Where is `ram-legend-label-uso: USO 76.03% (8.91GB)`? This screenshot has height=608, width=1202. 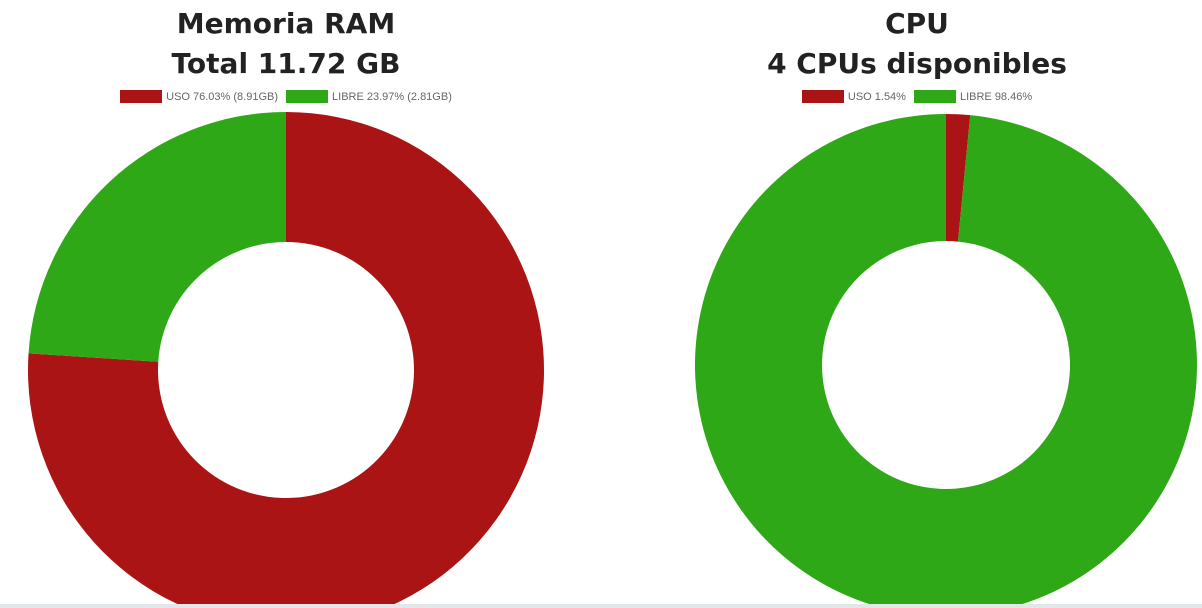
ram-legend-label-uso: USO 76.03% (8.91GB) is located at coordinates (222, 96).